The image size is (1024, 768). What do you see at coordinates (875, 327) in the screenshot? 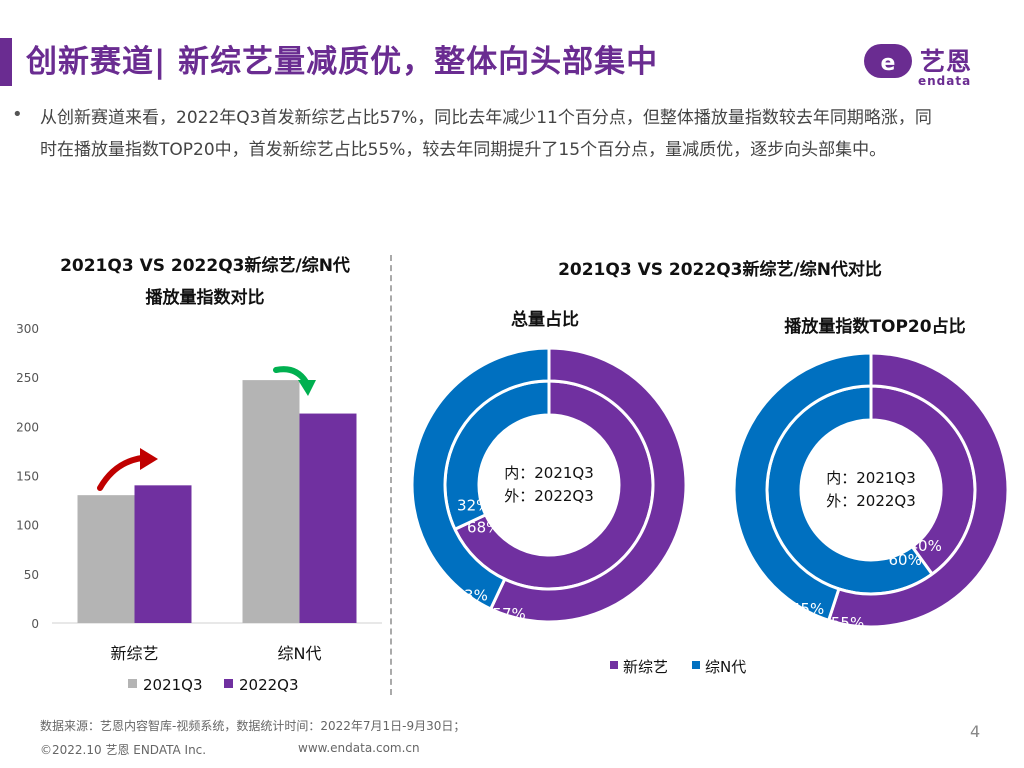
I see `donut2-title: 播放量指数TOP20占比` at bounding box center [875, 327].